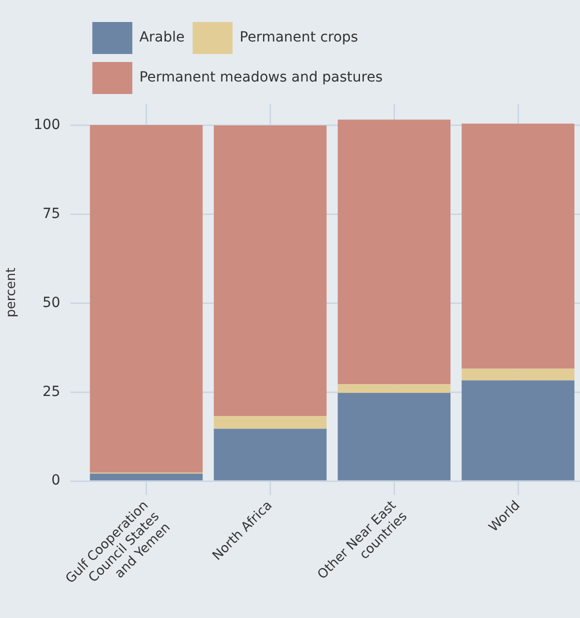  What do you see at coordinates (51, 302) in the screenshot?
I see `y-tick-label: 50` at bounding box center [51, 302].